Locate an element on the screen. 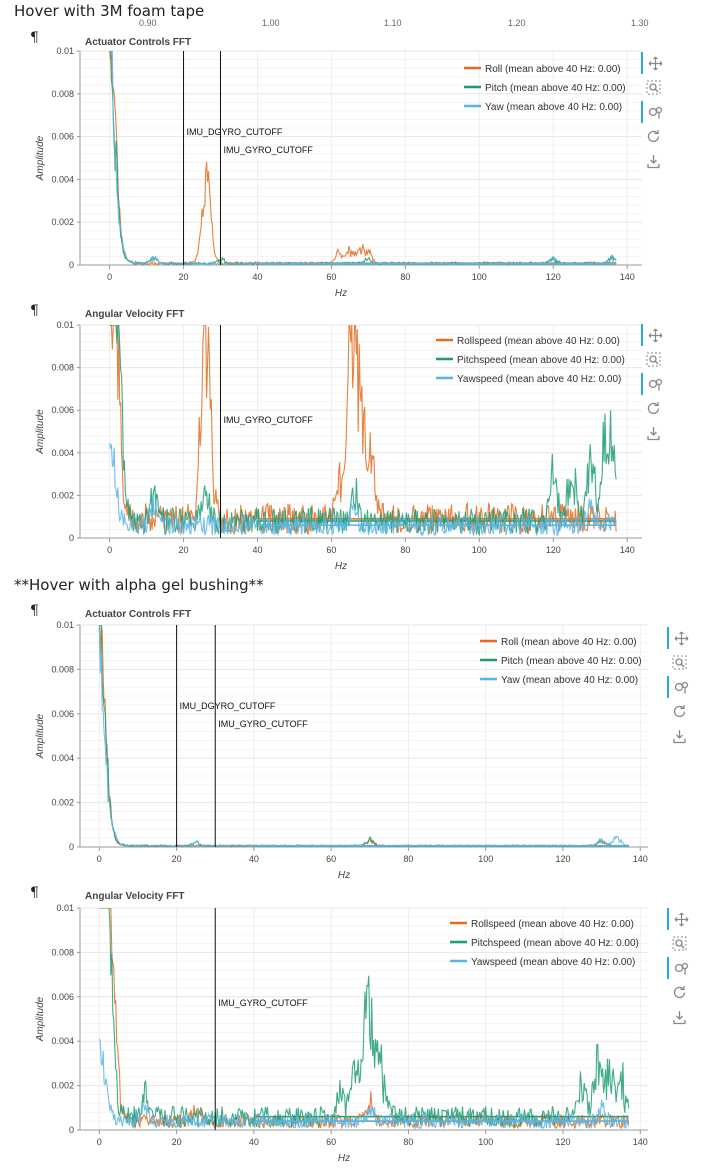  clipped-top-axis: 0.90 1.00 1.10 1.20 1.30 is located at coordinates (352, 23).